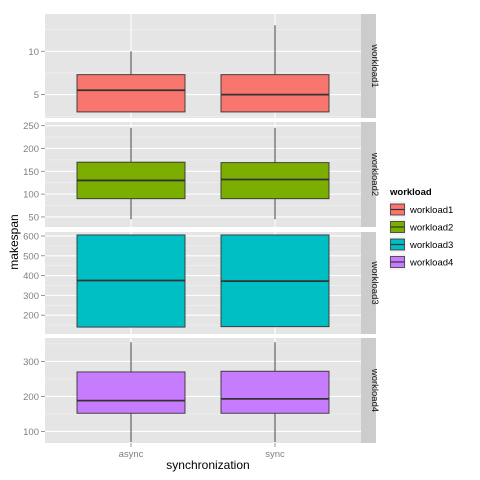 The height and width of the screenshot is (480, 480). I want to click on strip-label-workload4: workload4, so click(374, 390).